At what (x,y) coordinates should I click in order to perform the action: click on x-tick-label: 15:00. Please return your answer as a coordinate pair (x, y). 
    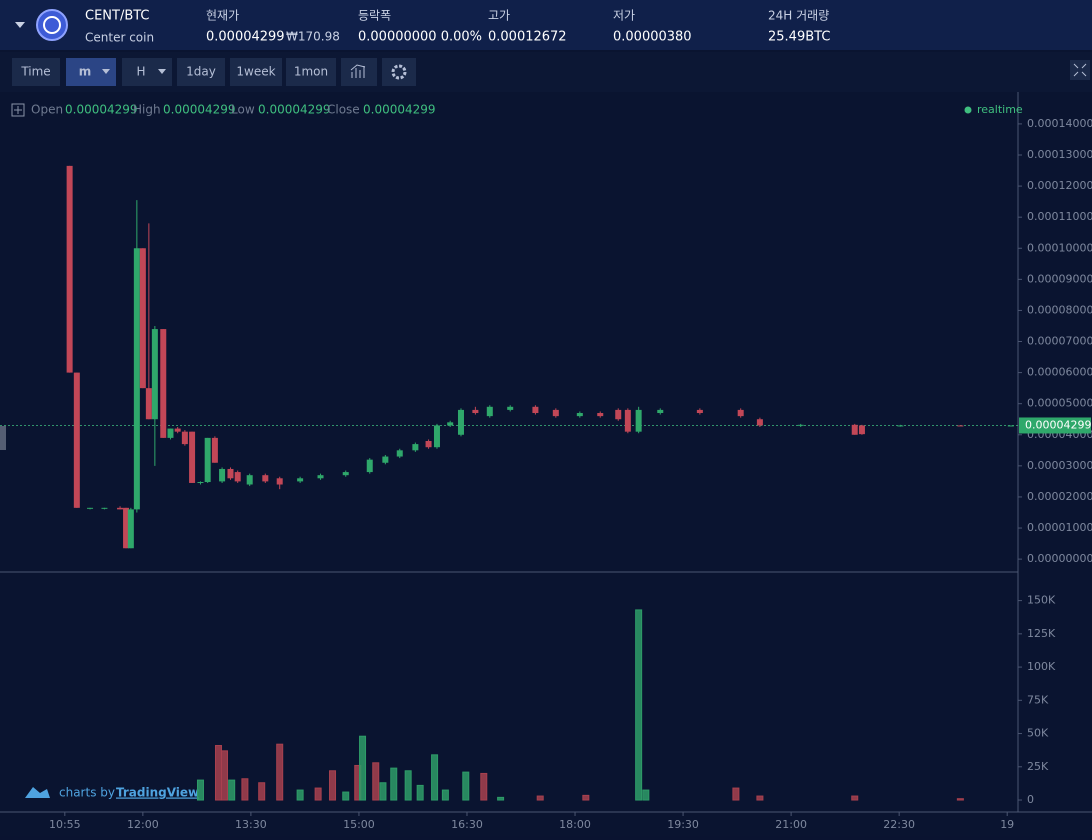
    Looking at the image, I should click on (359, 824).